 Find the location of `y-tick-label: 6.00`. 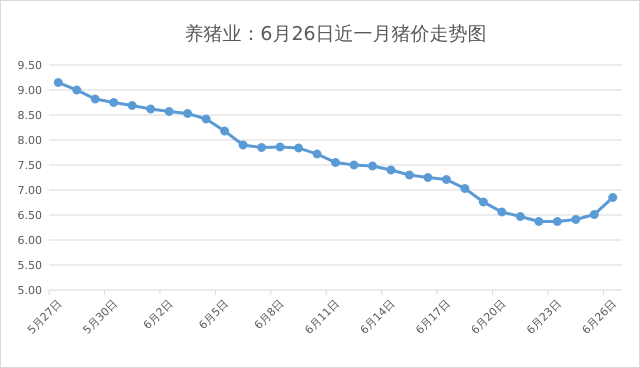

y-tick-label: 6.00 is located at coordinates (30, 240).